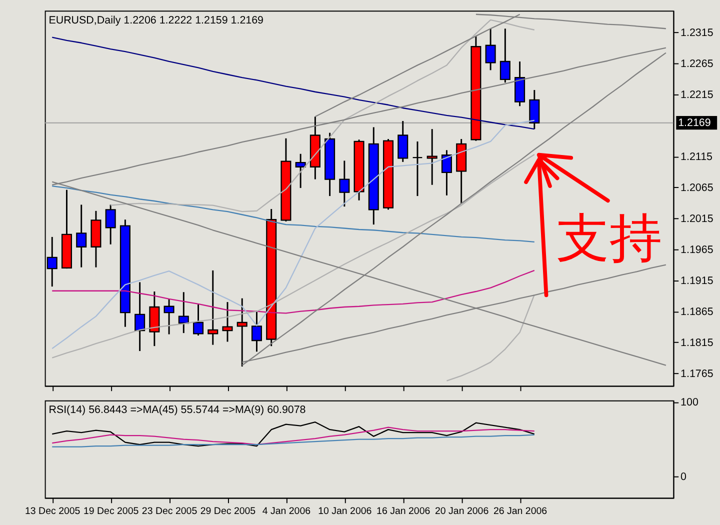  I want to click on x-tick-label: 26 Jan 2006, so click(520, 511).